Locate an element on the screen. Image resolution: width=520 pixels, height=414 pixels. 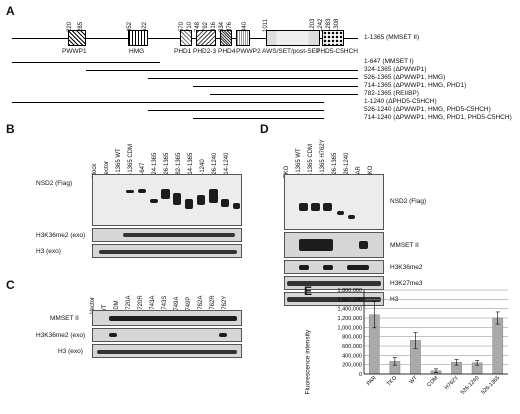
bar is located at coordinates (498, 346).